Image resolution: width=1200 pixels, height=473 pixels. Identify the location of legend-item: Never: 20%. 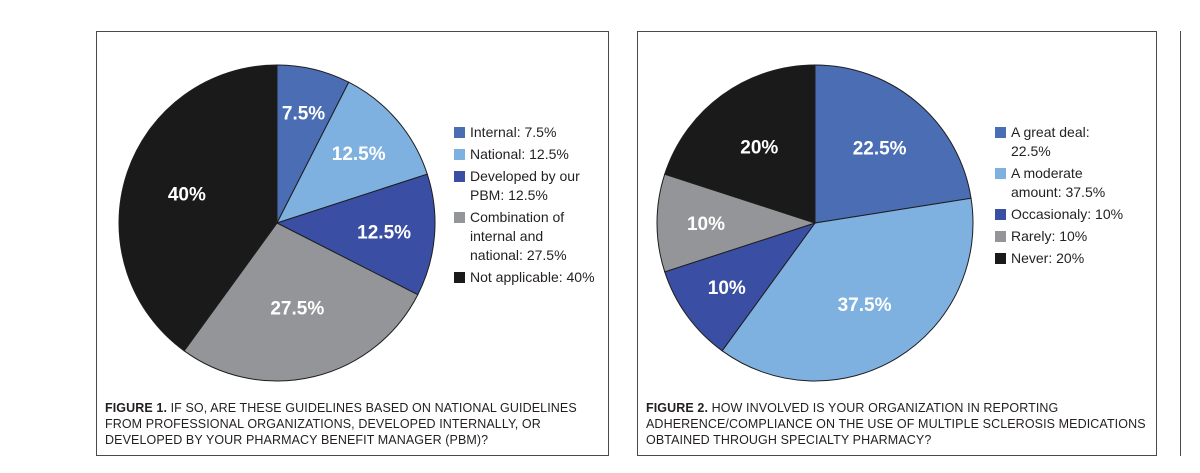
(1070, 258).